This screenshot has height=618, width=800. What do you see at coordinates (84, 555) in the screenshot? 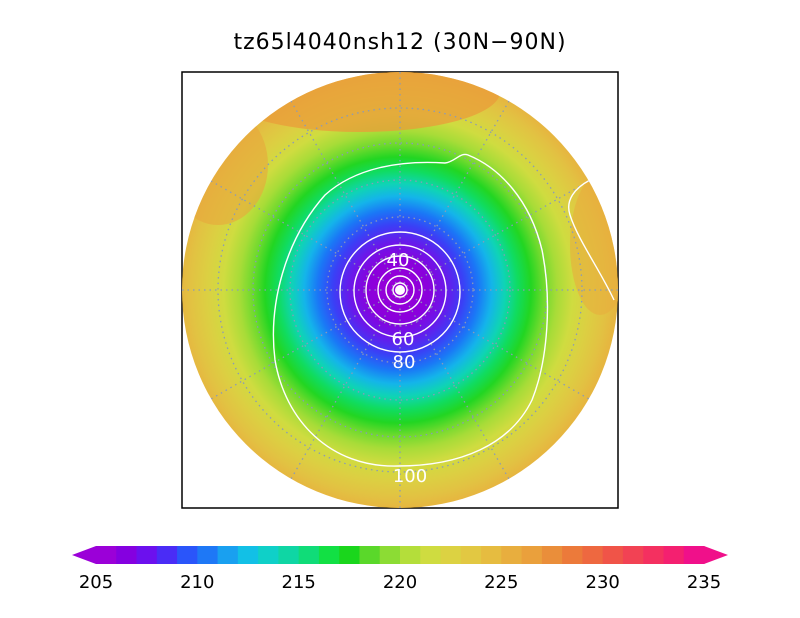
I see `colorbar-min-extension` at bounding box center [84, 555].